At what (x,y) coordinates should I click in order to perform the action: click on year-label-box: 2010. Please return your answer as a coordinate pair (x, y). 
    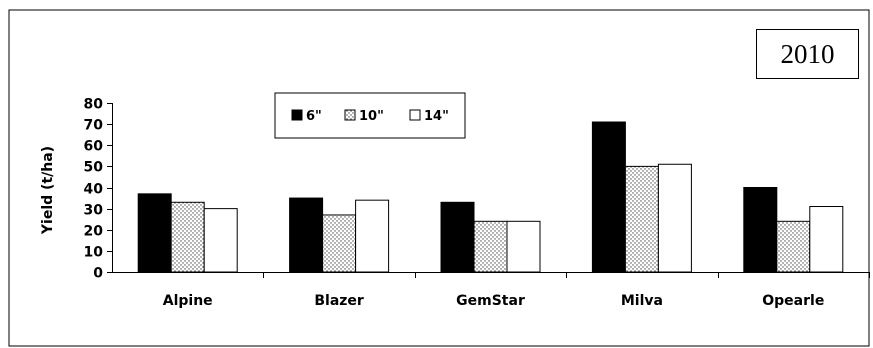
    Looking at the image, I should click on (807, 54).